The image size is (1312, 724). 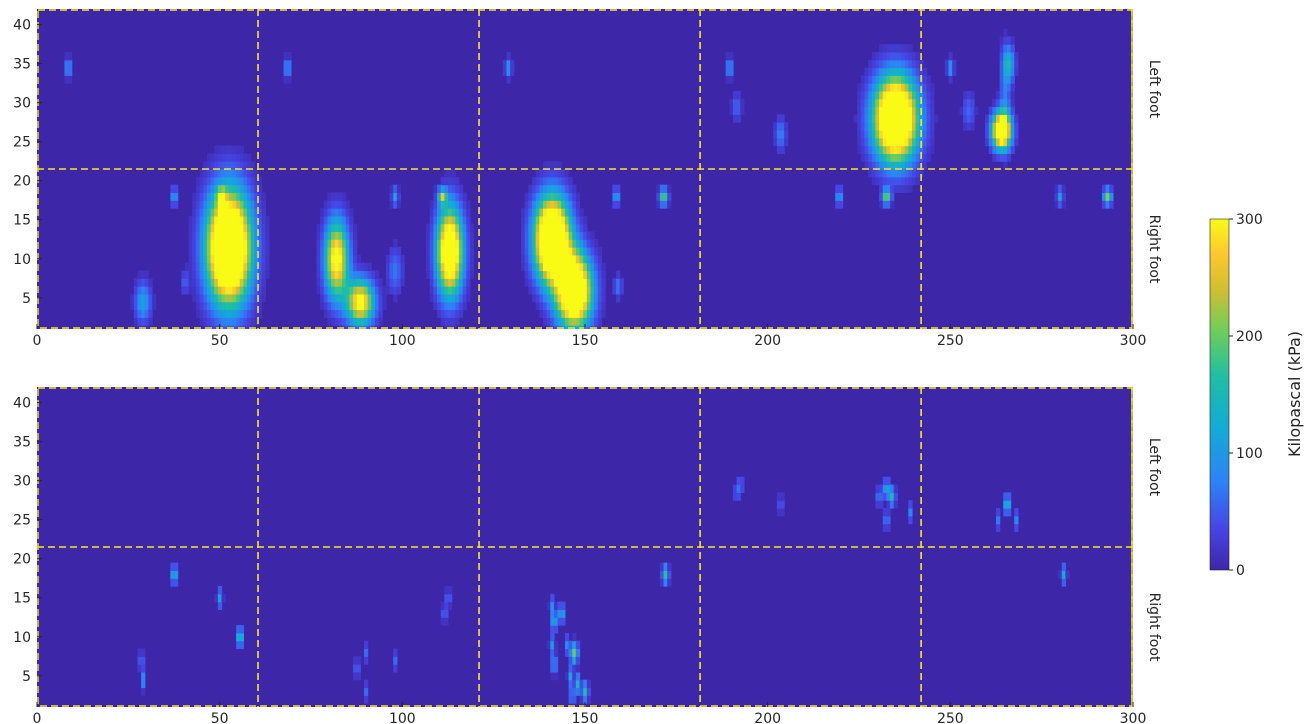 I want to click on x-tick-label: 150, so click(x=585, y=341).